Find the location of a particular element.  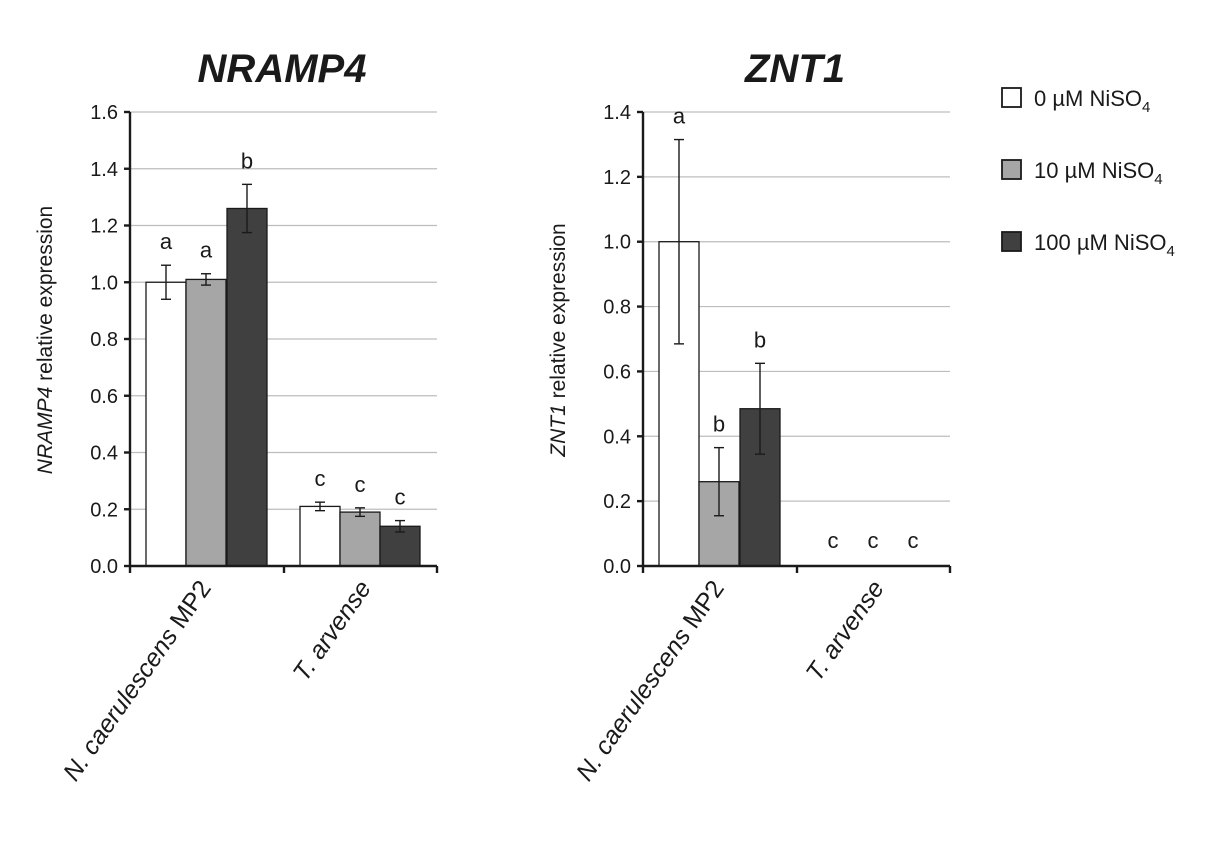

legend-label-text: 0 µM NiSO is located at coordinates (1088, 98).